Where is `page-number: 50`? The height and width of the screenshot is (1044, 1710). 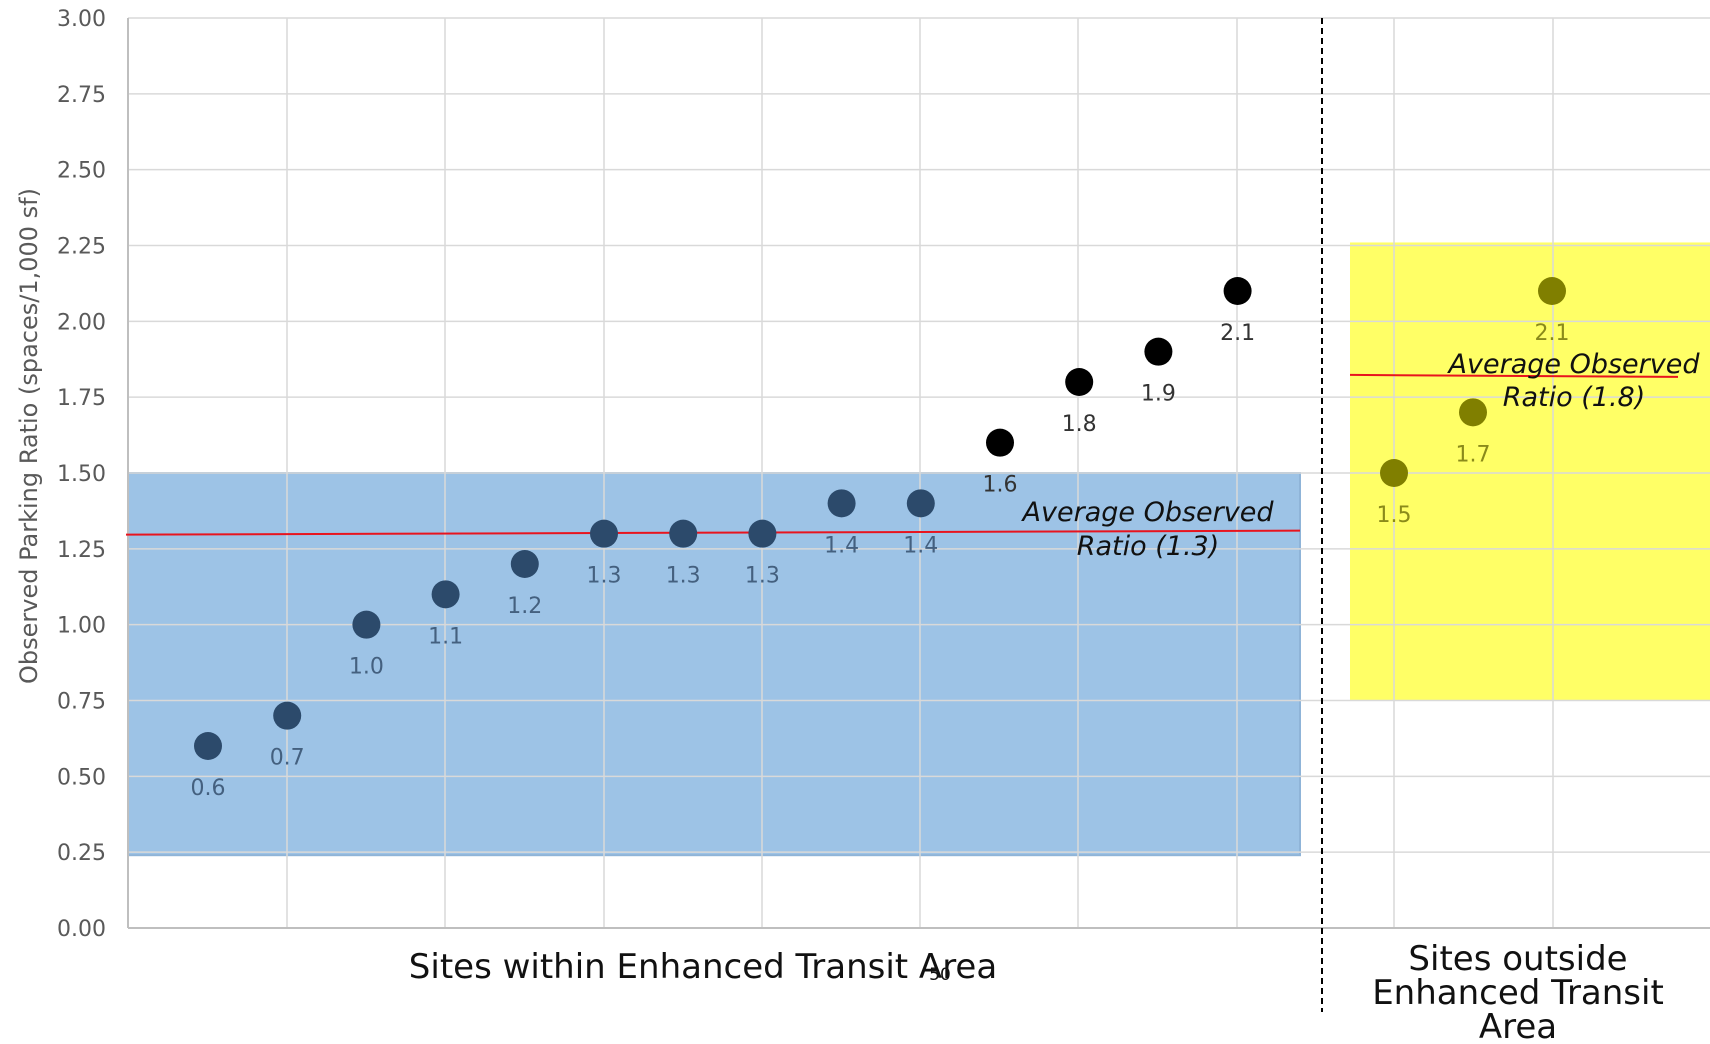
page-number: 50 is located at coordinates (940, 975).